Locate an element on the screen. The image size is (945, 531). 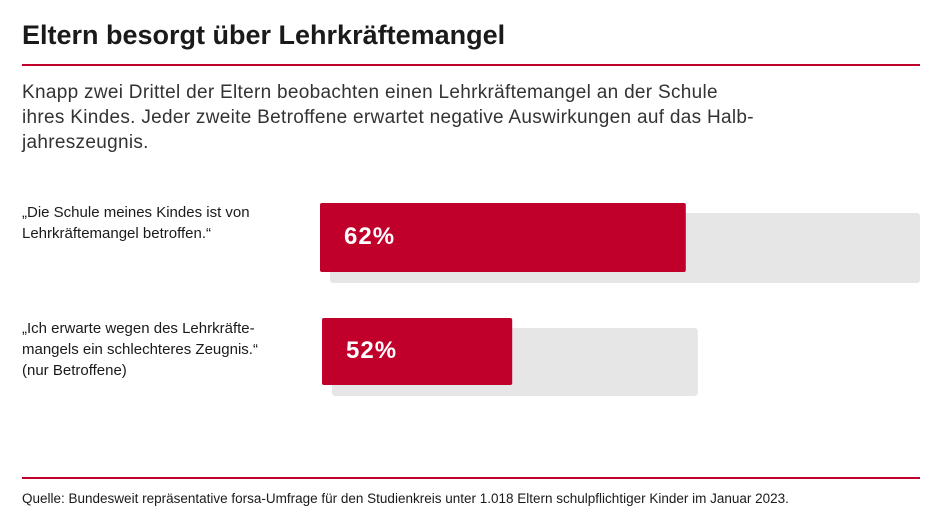
chart-title: Eltern besorgt über Lehrkräftemangel is located at coordinates (264, 35).